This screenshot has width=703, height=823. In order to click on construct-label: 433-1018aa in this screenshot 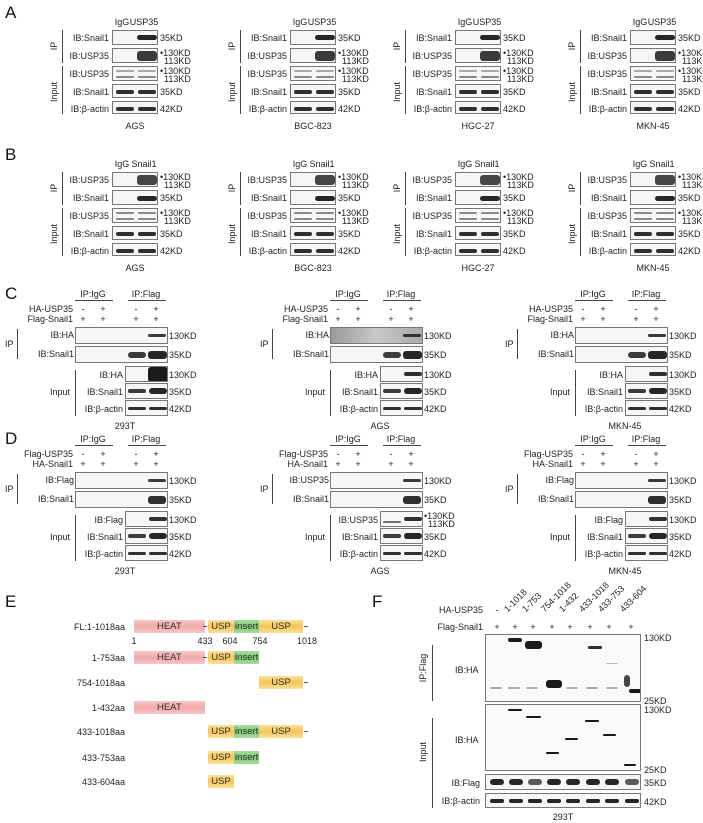, I will do `click(100, 732)`.